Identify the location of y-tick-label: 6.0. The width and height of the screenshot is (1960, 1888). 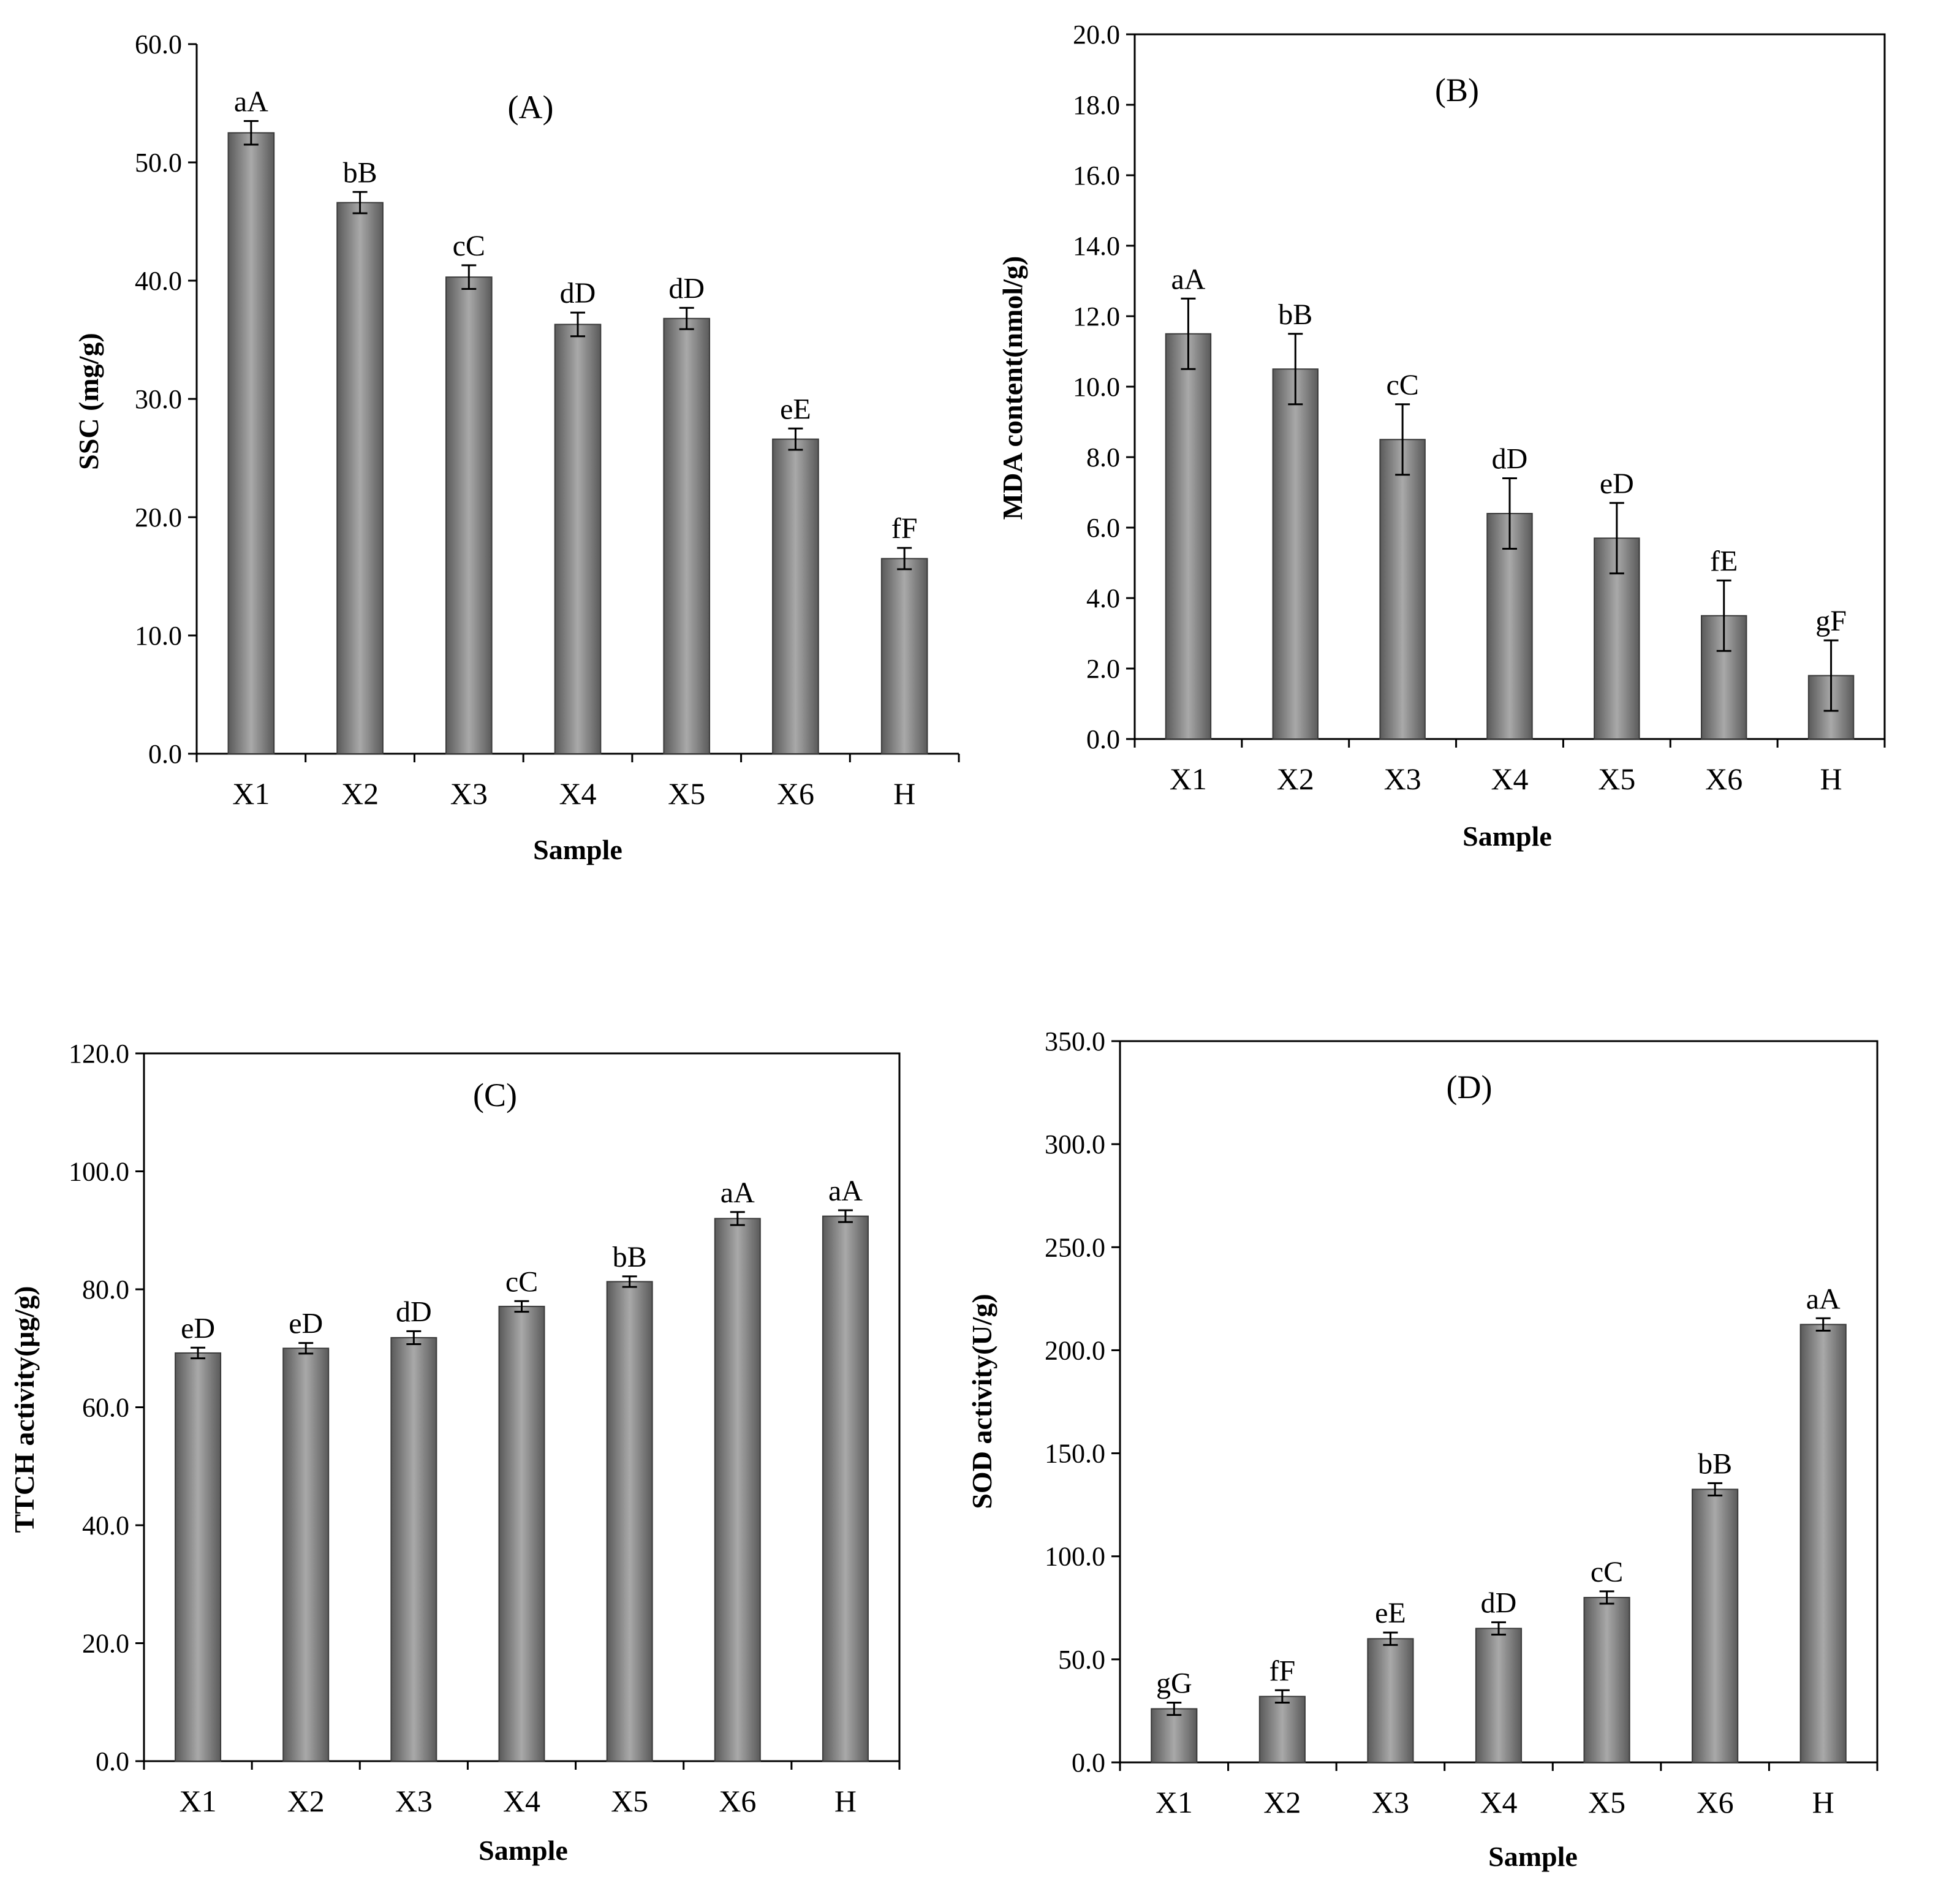
(1103, 528).